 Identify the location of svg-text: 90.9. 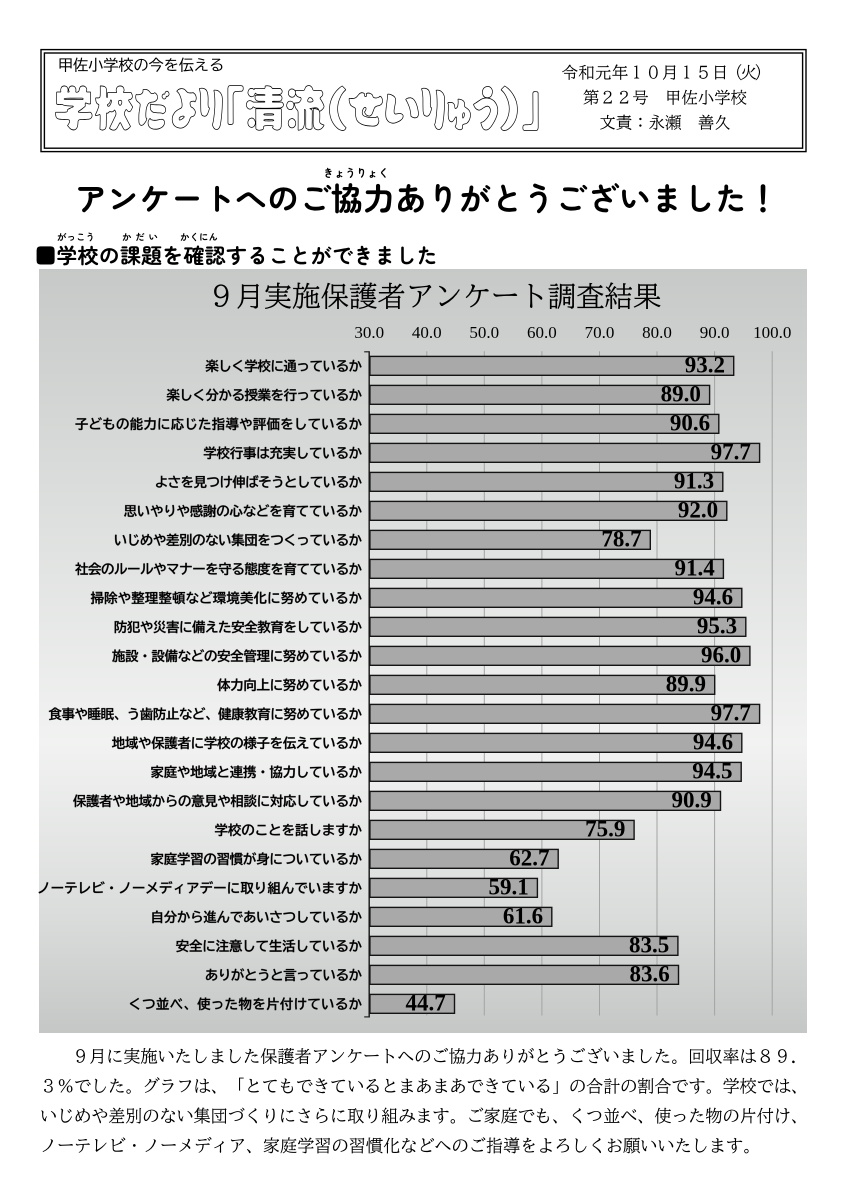
(692, 800).